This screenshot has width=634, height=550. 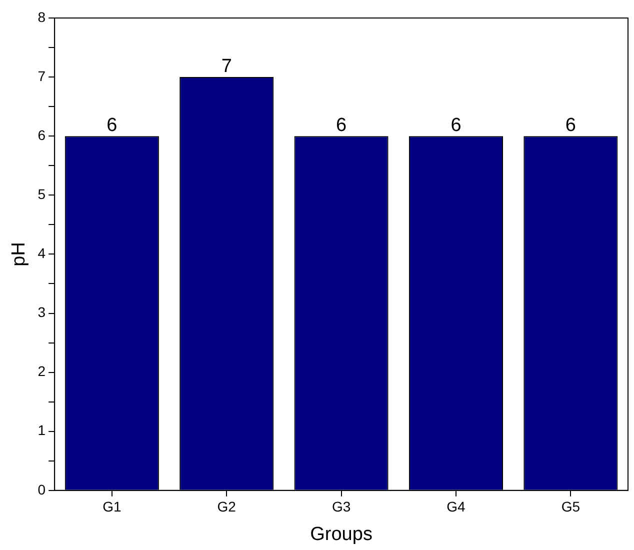 What do you see at coordinates (341, 534) in the screenshot?
I see `x-axis-title: Groups` at bounding box center [341, 534].